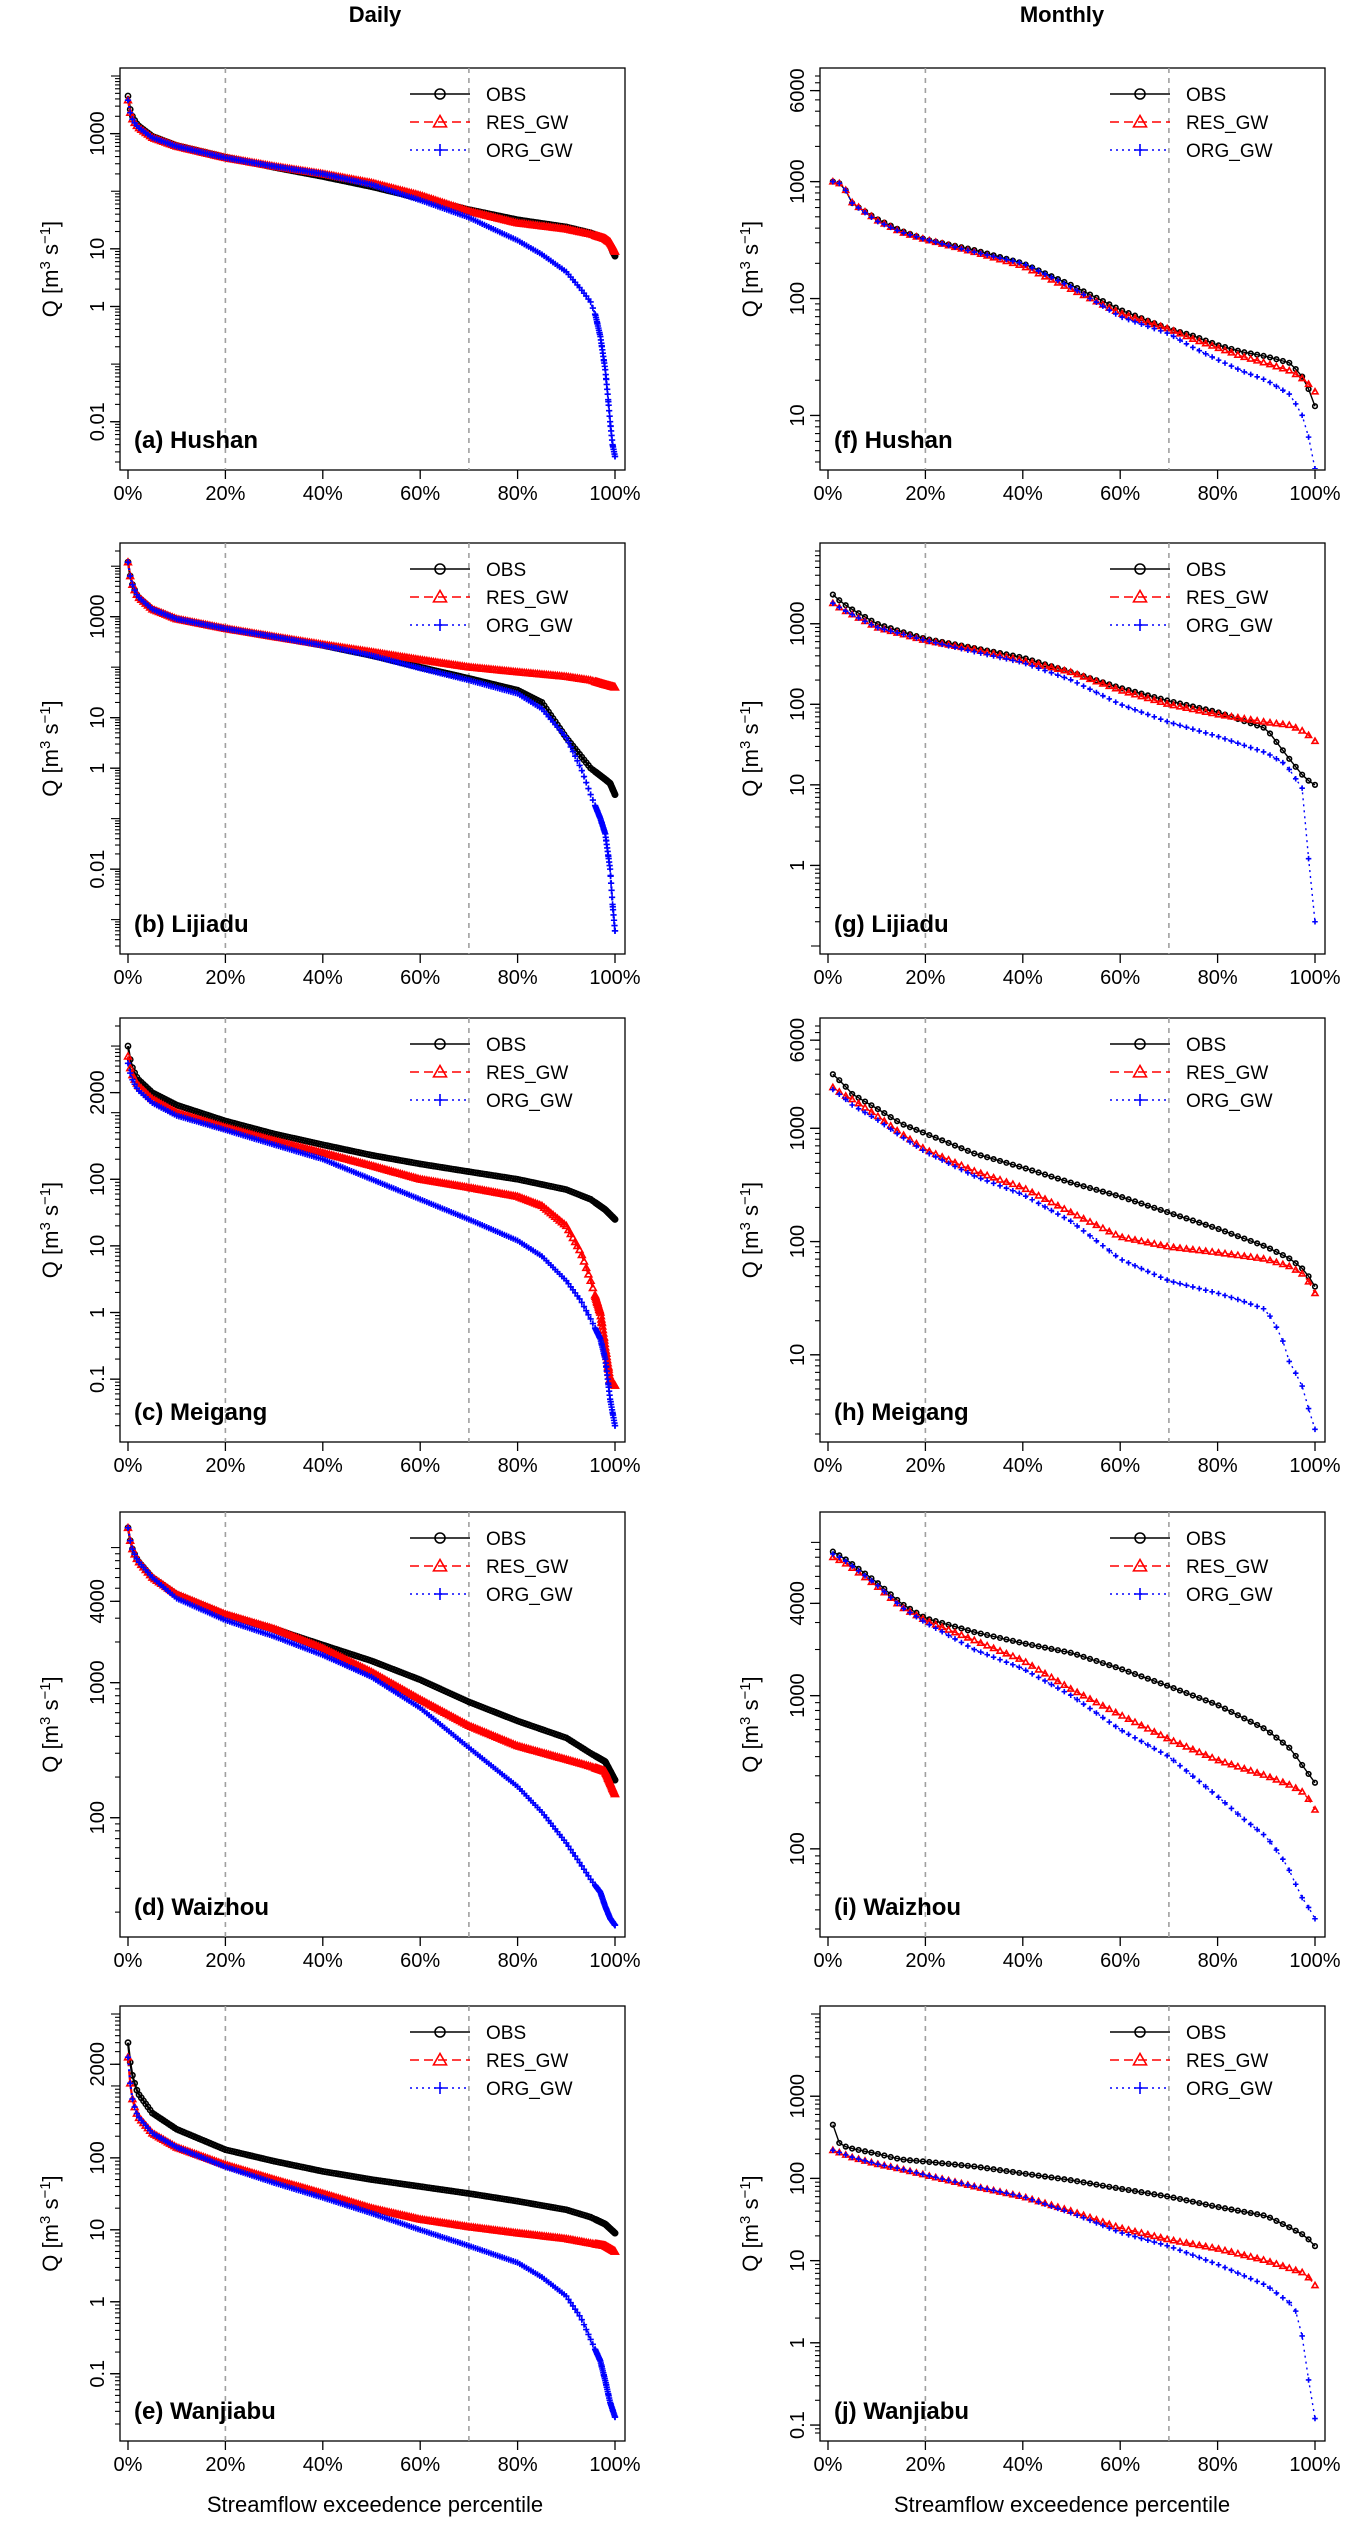  I want to click on y-tick-label: 10, so click(98, 249).